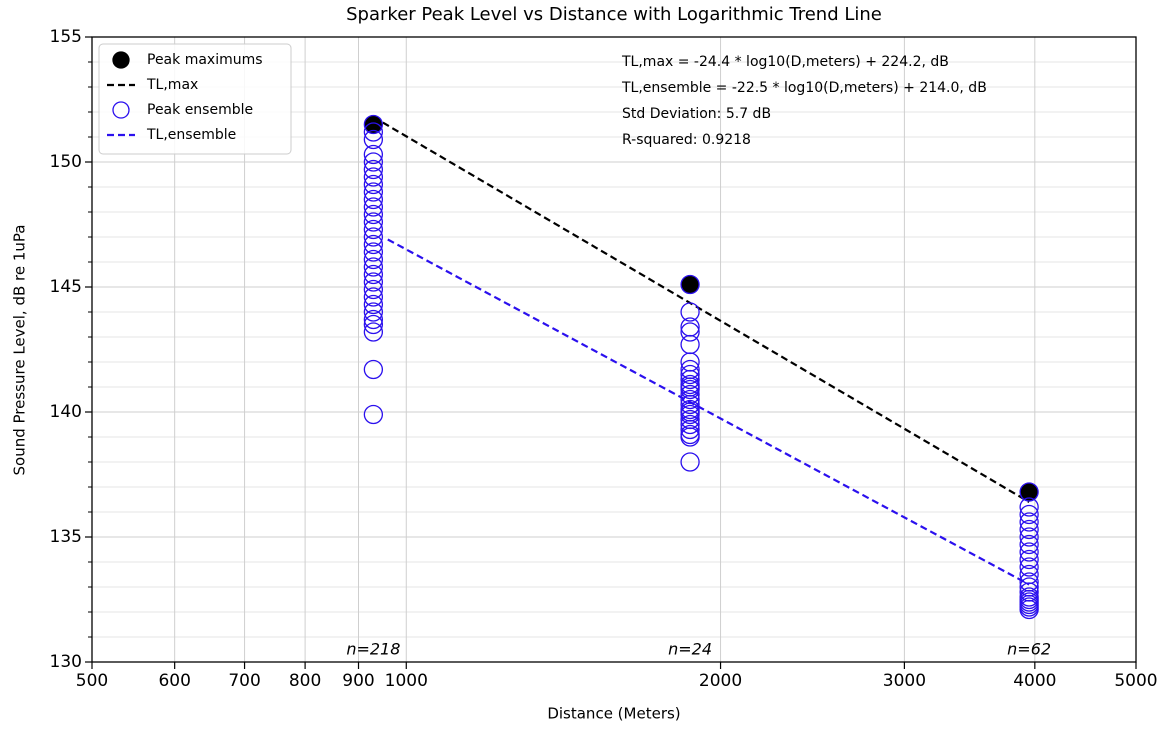 This screenshot has width=1169, height=729. I want to click on y-tick-label: 145, so click(66, 287).